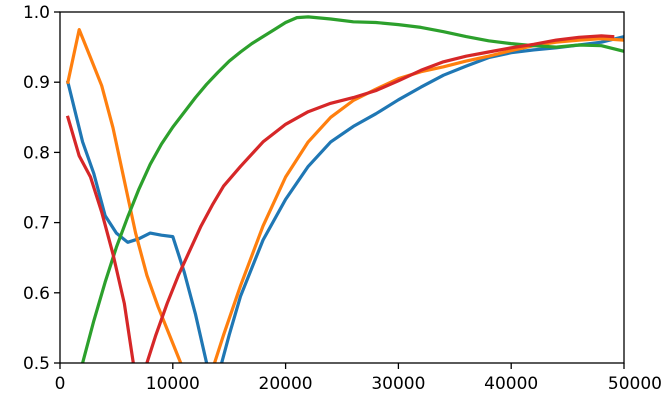  What do you see at coordinates (173, 384) in the screenshot?
I see `x-tick-label: 10000` at bounding box center [173, 384].